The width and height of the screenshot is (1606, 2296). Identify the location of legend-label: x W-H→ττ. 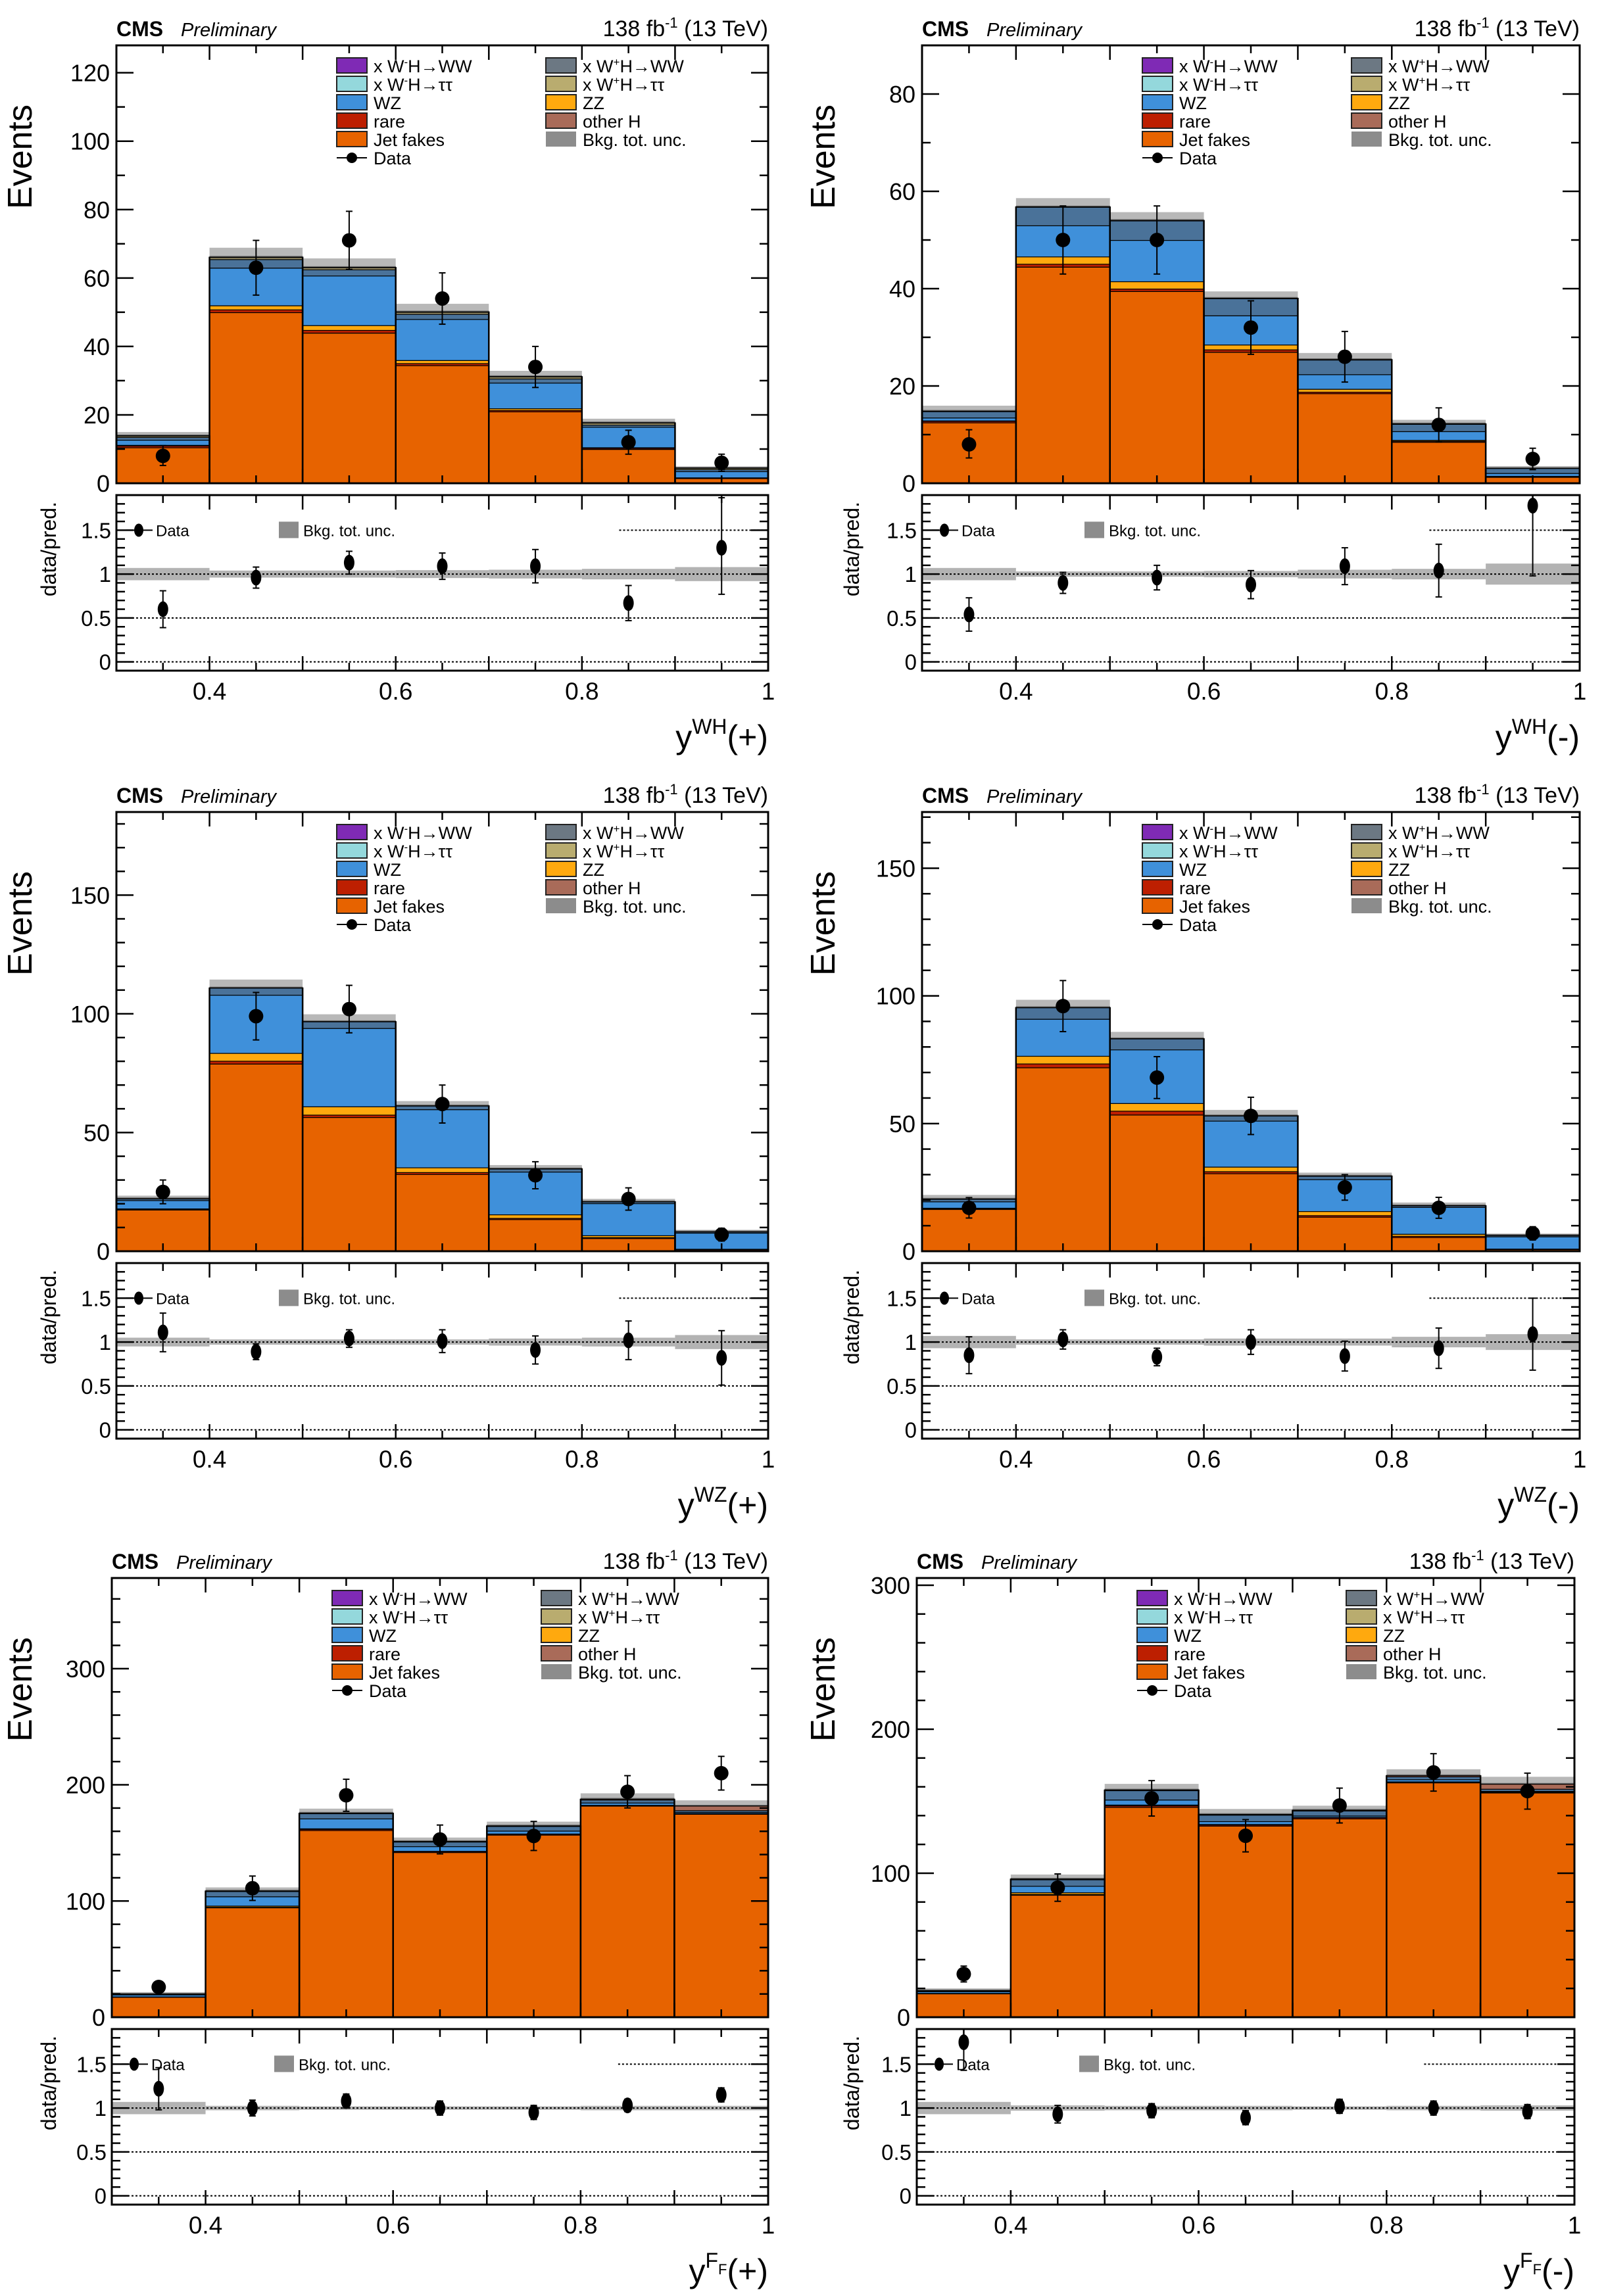
(413, 84).